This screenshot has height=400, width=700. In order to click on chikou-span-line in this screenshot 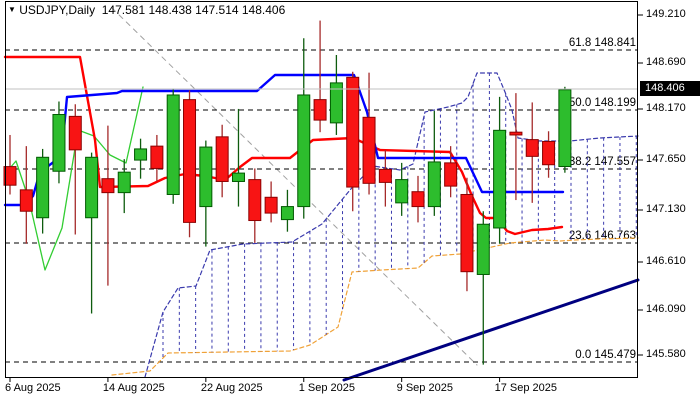, I will do `click(76, 178)`.